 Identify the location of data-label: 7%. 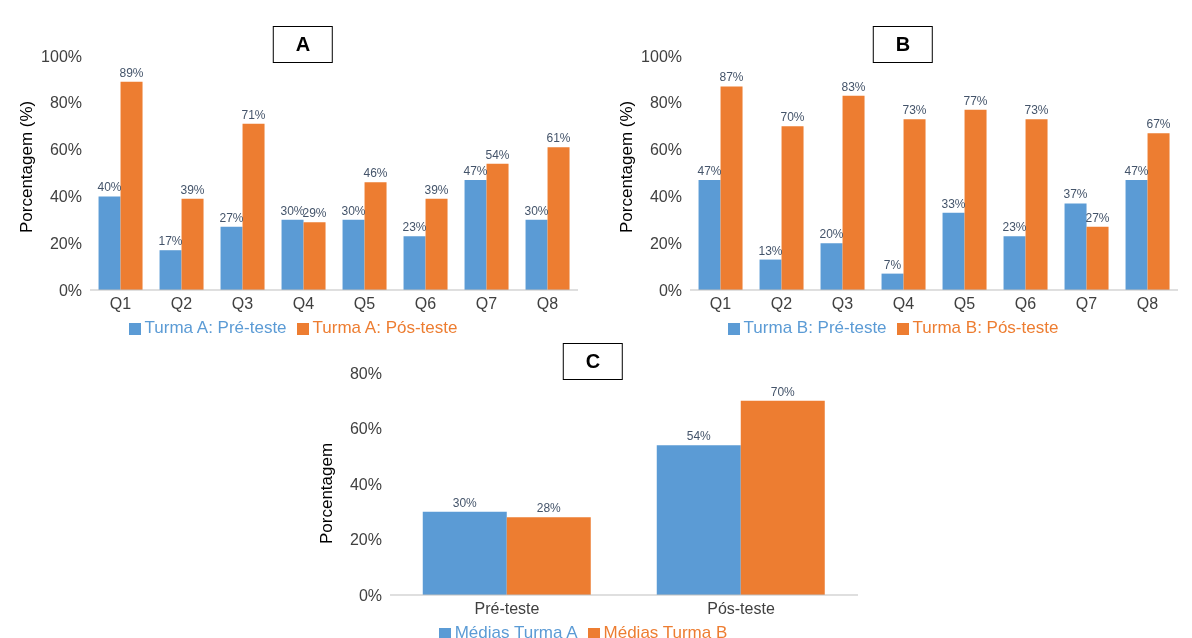
(892, 264).